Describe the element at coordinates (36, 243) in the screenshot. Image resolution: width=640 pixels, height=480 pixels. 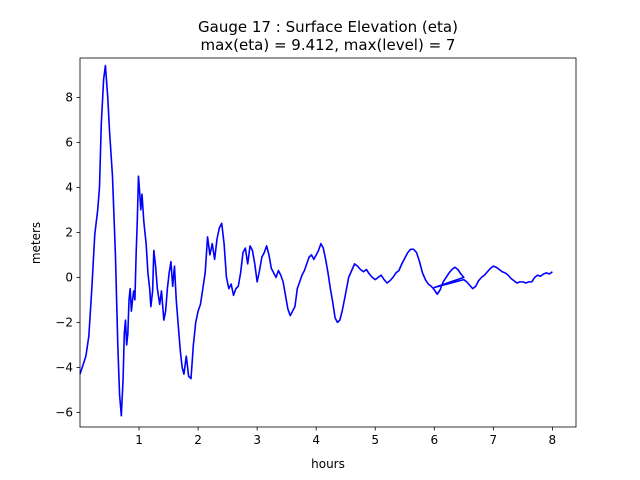
I see `y-axis-label: meters` at that location.